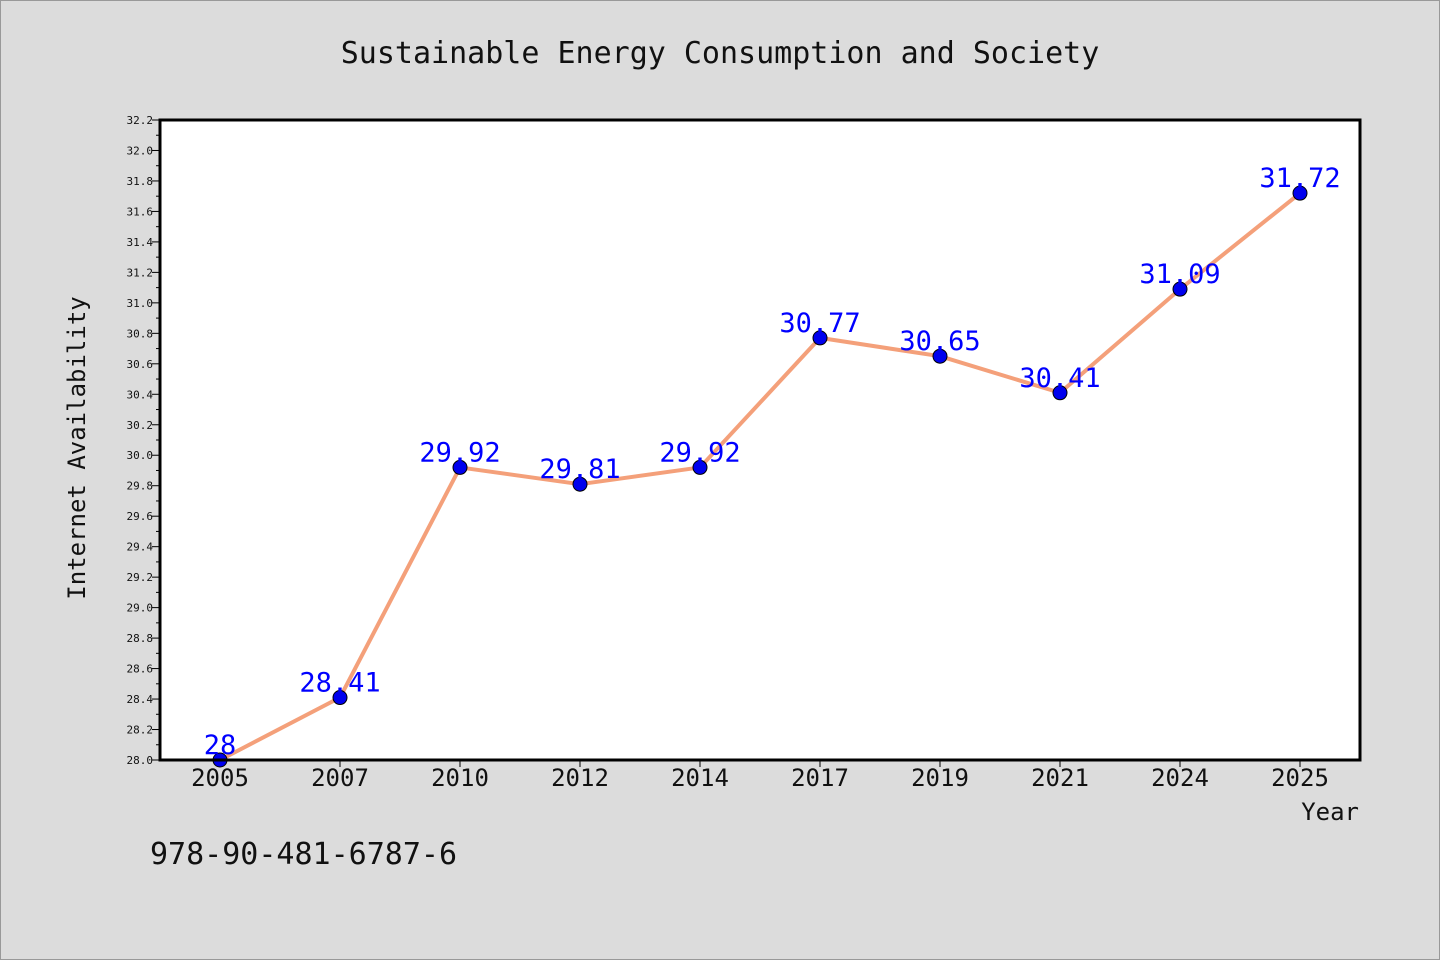  Describe the element at coordinates (1180, 778) in the screenshot. I see `x-tick-label: 2024` at that location.